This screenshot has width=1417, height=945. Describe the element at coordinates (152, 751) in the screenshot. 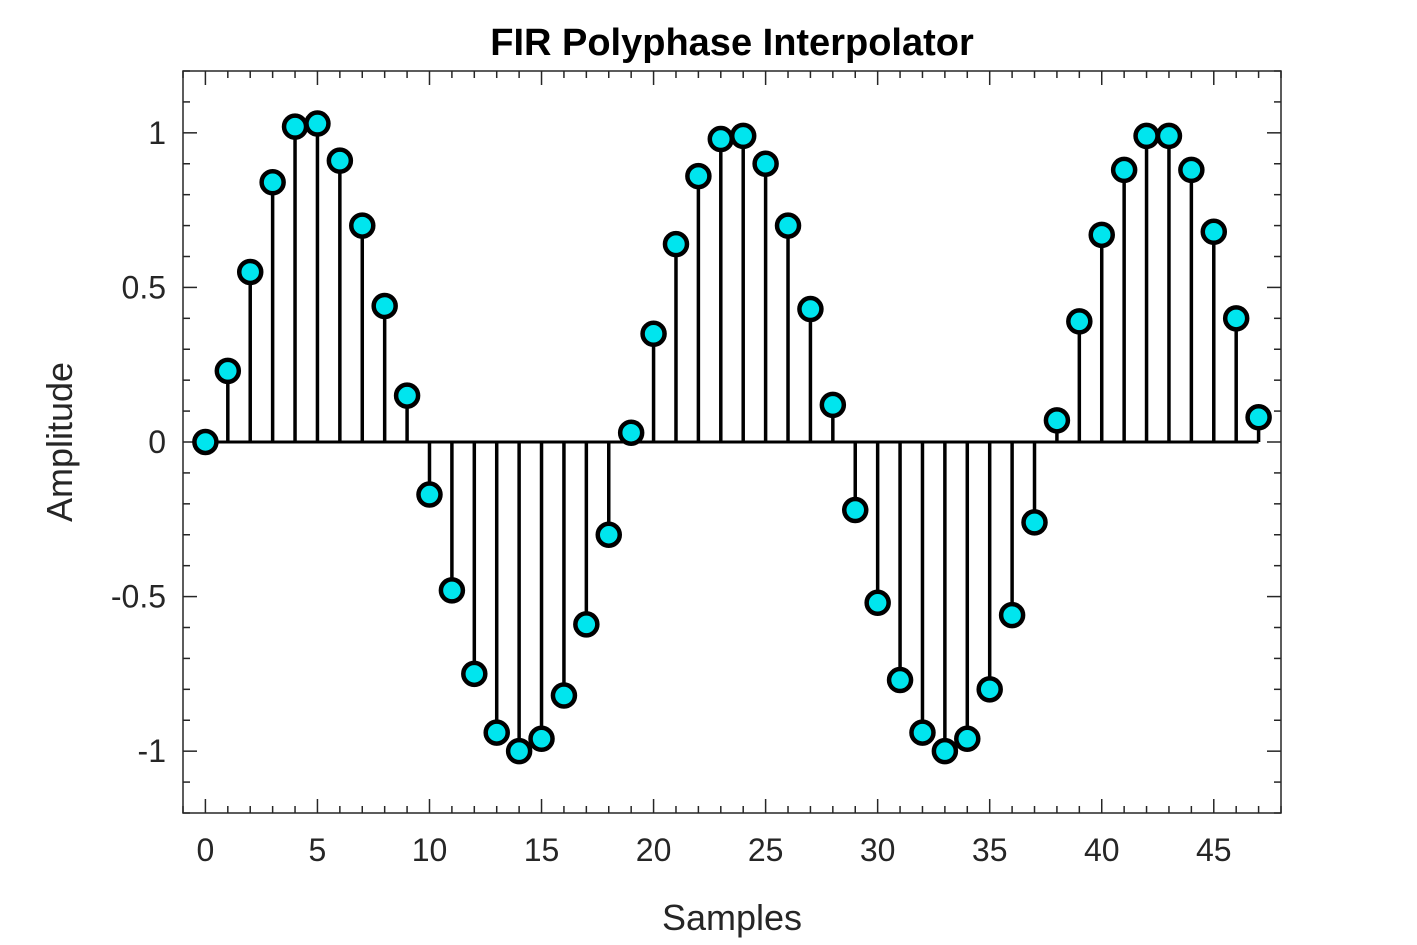

I see `y-tick-label: -1` at that location.